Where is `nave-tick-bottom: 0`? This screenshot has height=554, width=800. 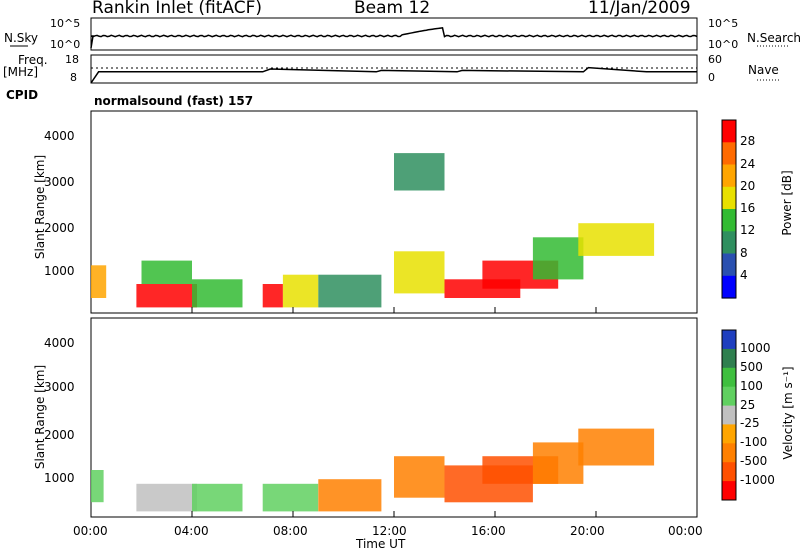 nave-tick-bottom: 0 is located at coordinates (711, 77).